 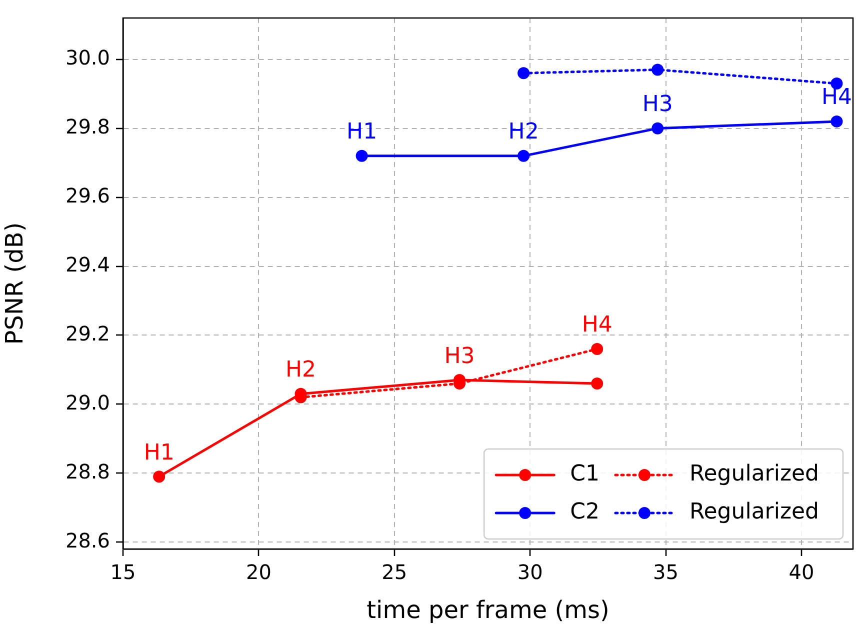 What do you see at coordinates (87, 402) in the screenshot?
I see `y-tick-label: 29.0` at bounding box center [87, 402].